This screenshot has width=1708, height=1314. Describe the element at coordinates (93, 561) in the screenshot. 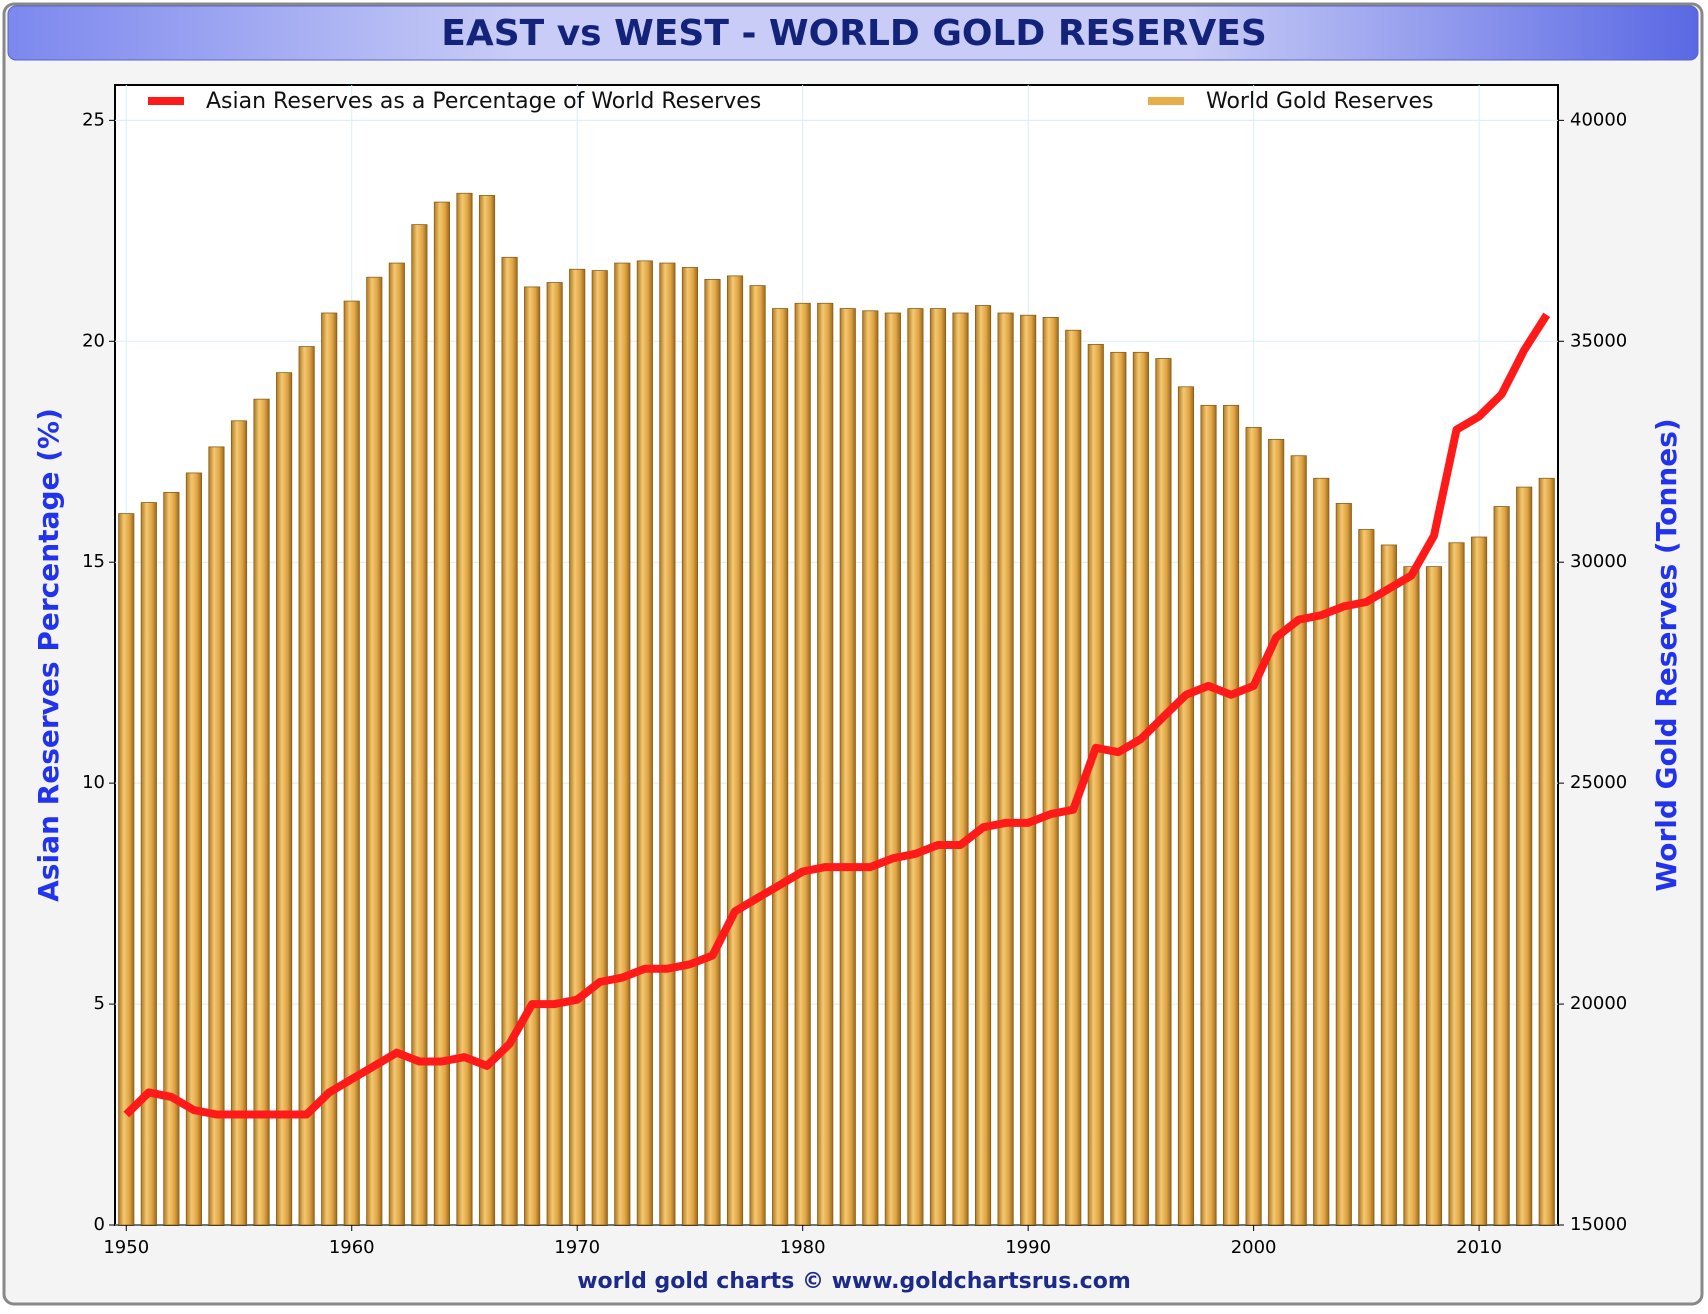

I see `y-tick-label: 15` at that location.